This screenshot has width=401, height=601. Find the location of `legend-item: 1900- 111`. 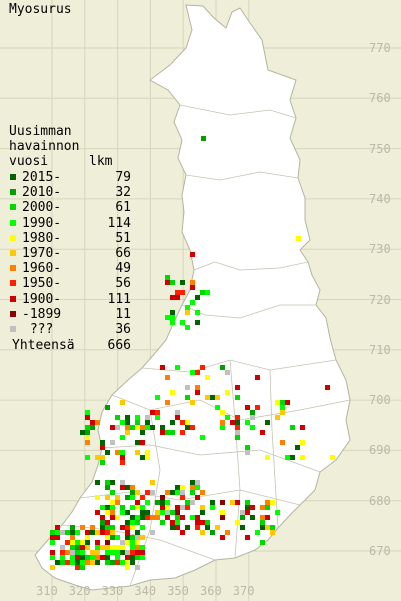

legend-item: 1900- 111 is located at coordinates (70, 299).